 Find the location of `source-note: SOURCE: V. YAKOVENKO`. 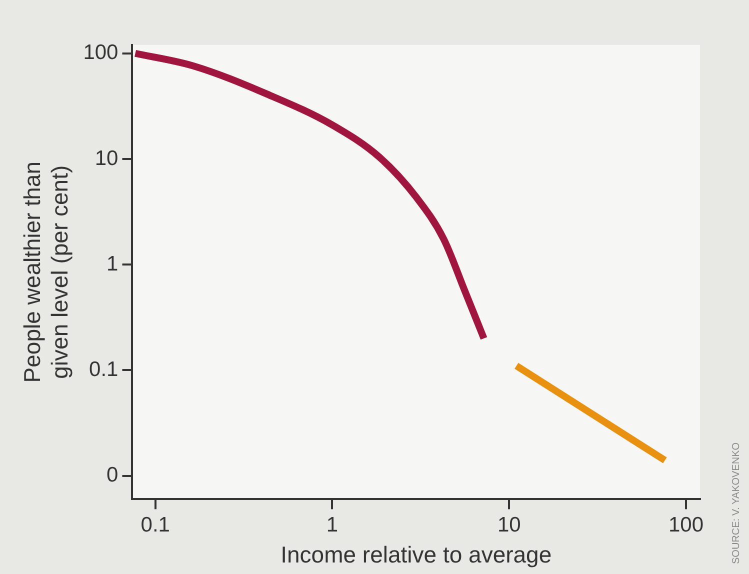

source-note: SOURCE: V. YAKOVENKO is located at coordinates (736, 503).